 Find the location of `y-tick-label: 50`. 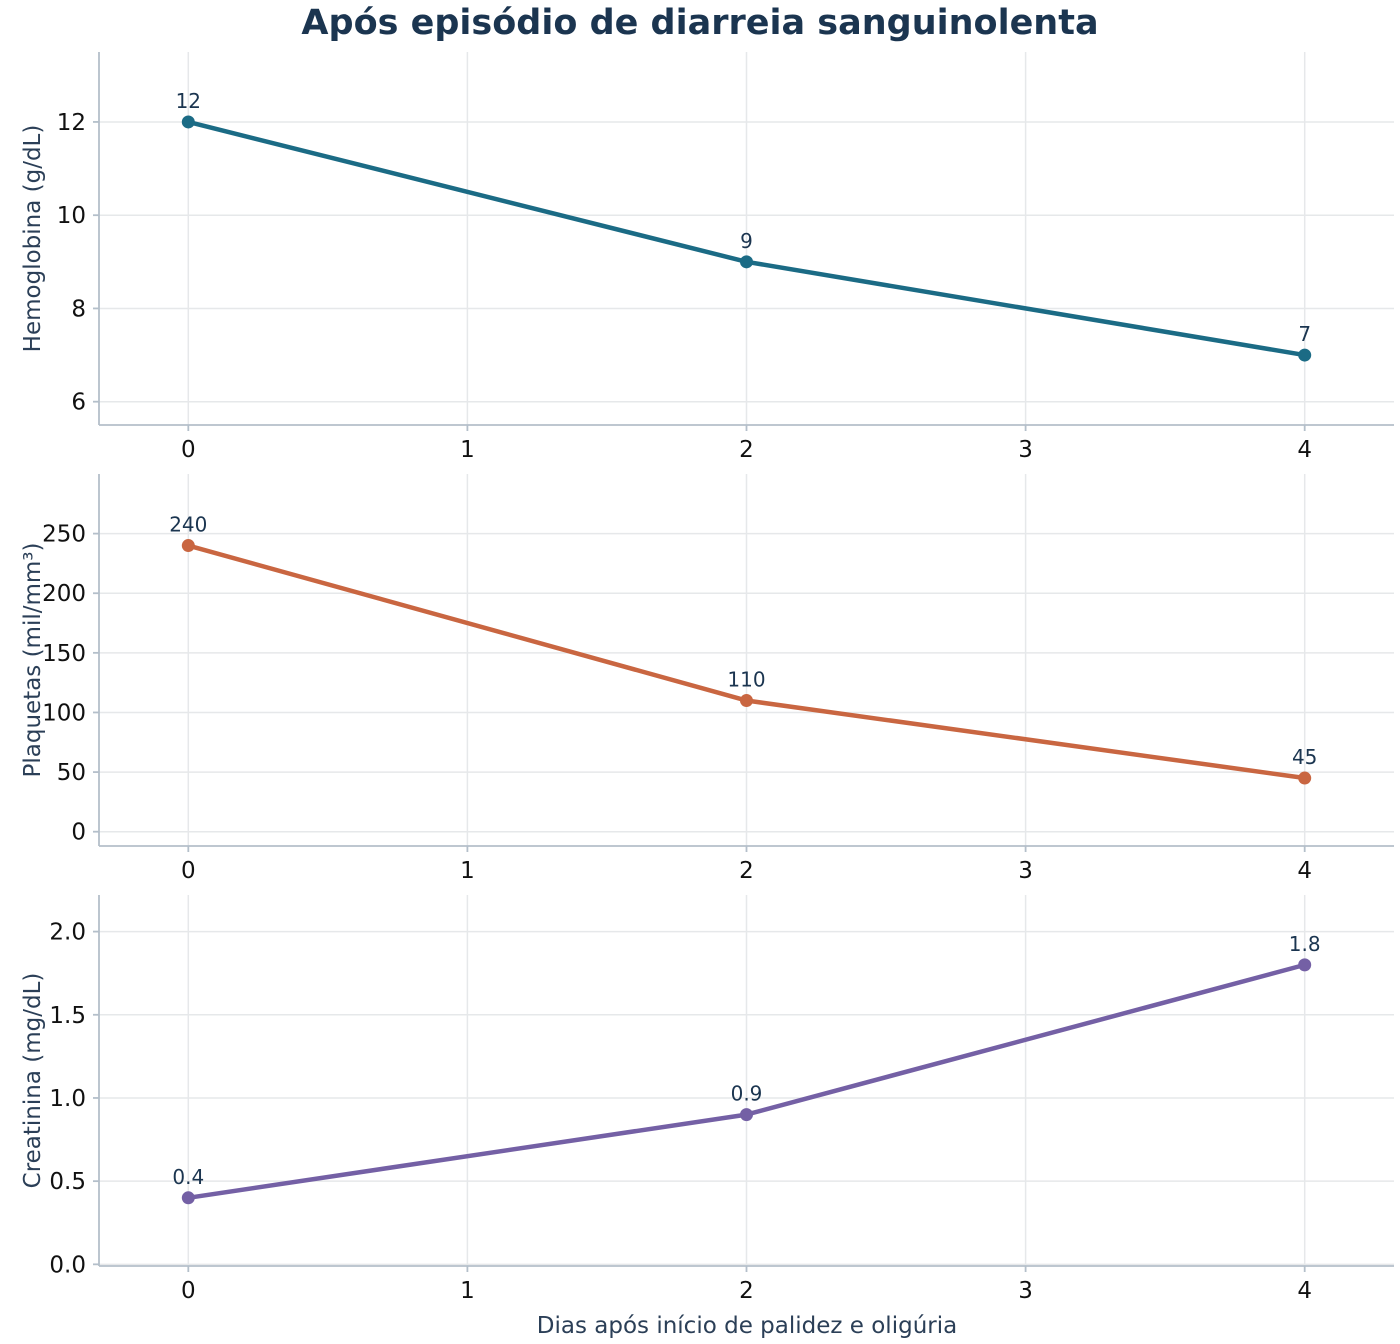

y-tick-label: 50 is located at coordinates (71, 773).